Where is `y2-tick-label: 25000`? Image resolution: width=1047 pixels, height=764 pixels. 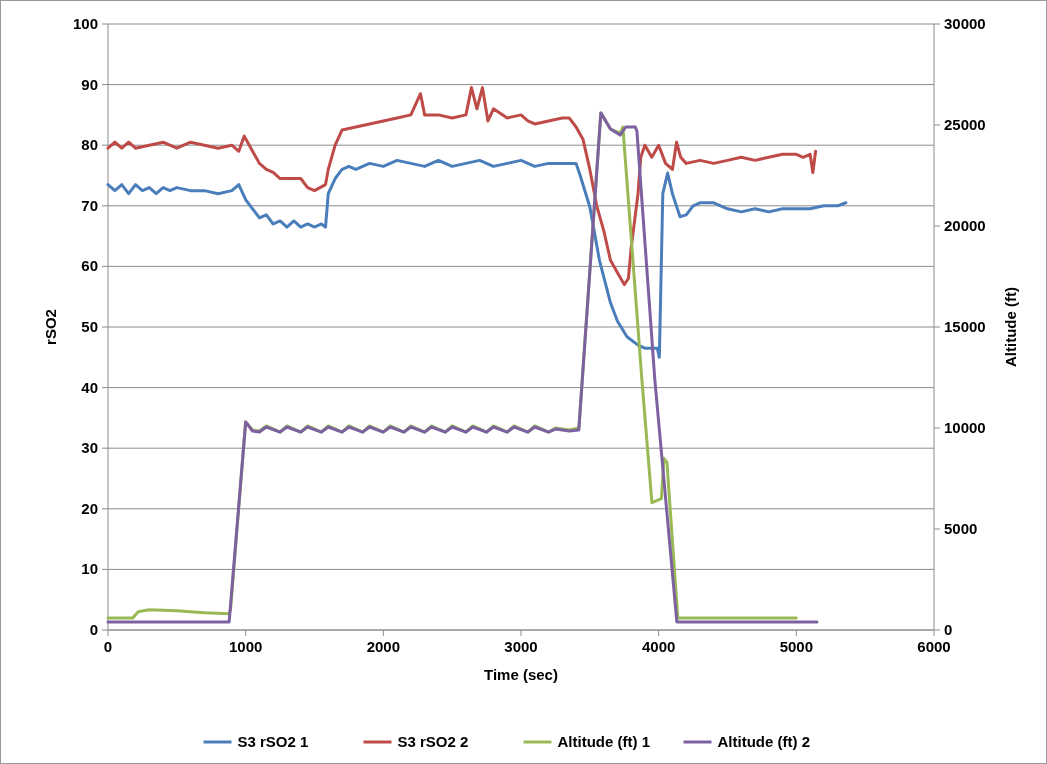
y2-tick-label: 25000 is located at coordinates (965, 124).